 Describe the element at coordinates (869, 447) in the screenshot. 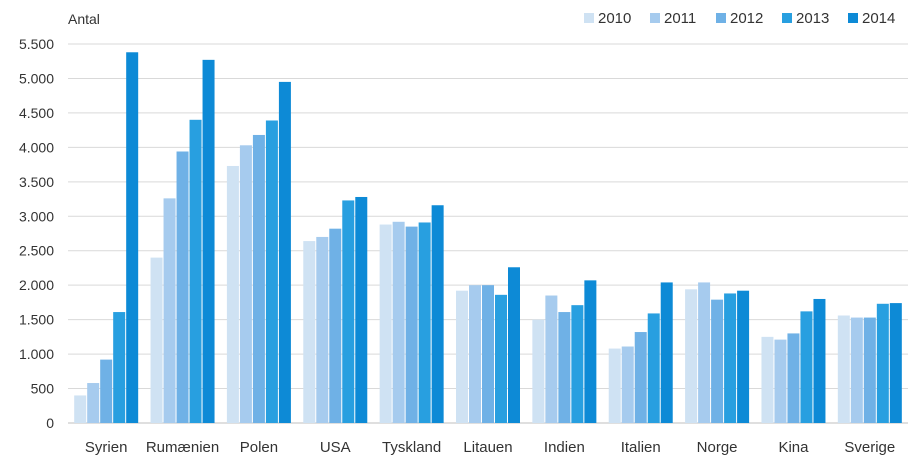

I see `x-tick-label: Sverige` at that location.